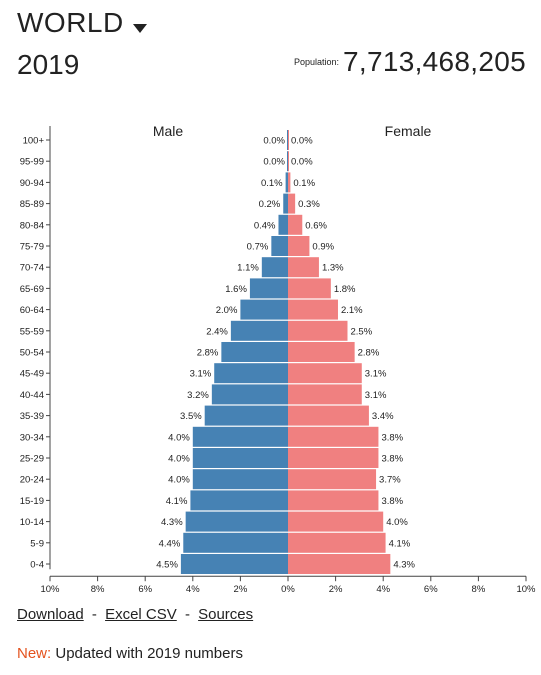 The height and width of the screenshot is (675, 541). Describe the element at coordinates (226, 614) in the screenshot. I see `sources-link: Sources` at that location.